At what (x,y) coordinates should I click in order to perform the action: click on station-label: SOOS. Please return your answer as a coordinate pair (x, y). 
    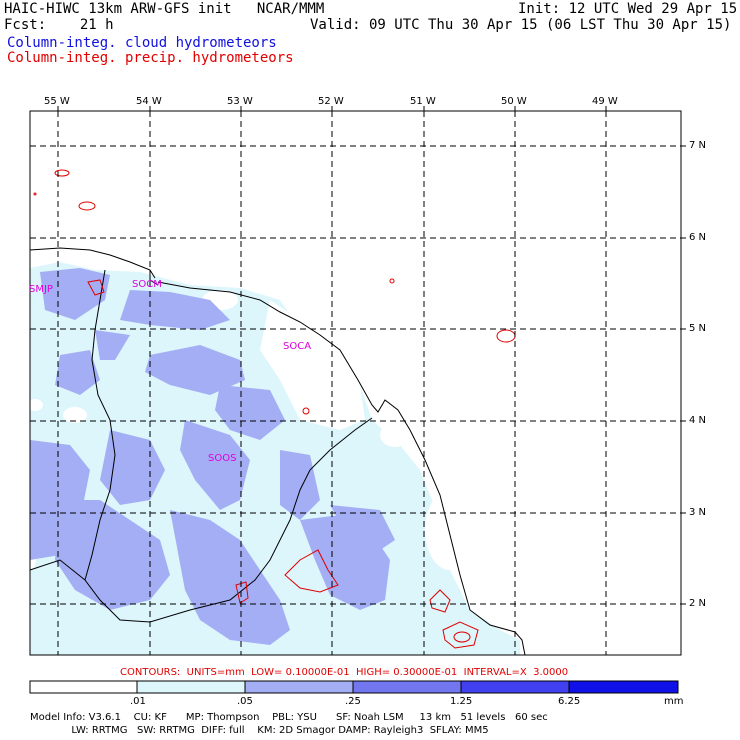
    Looking at the image, I should click on (222, 458).